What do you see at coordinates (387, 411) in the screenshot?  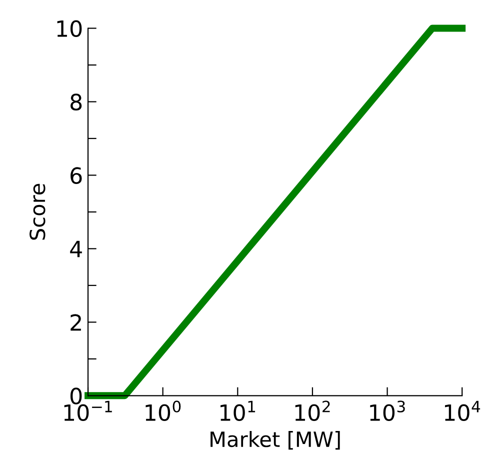 I see `x-tick-label: 10$^{3}$` at bounding box center [387, 411].